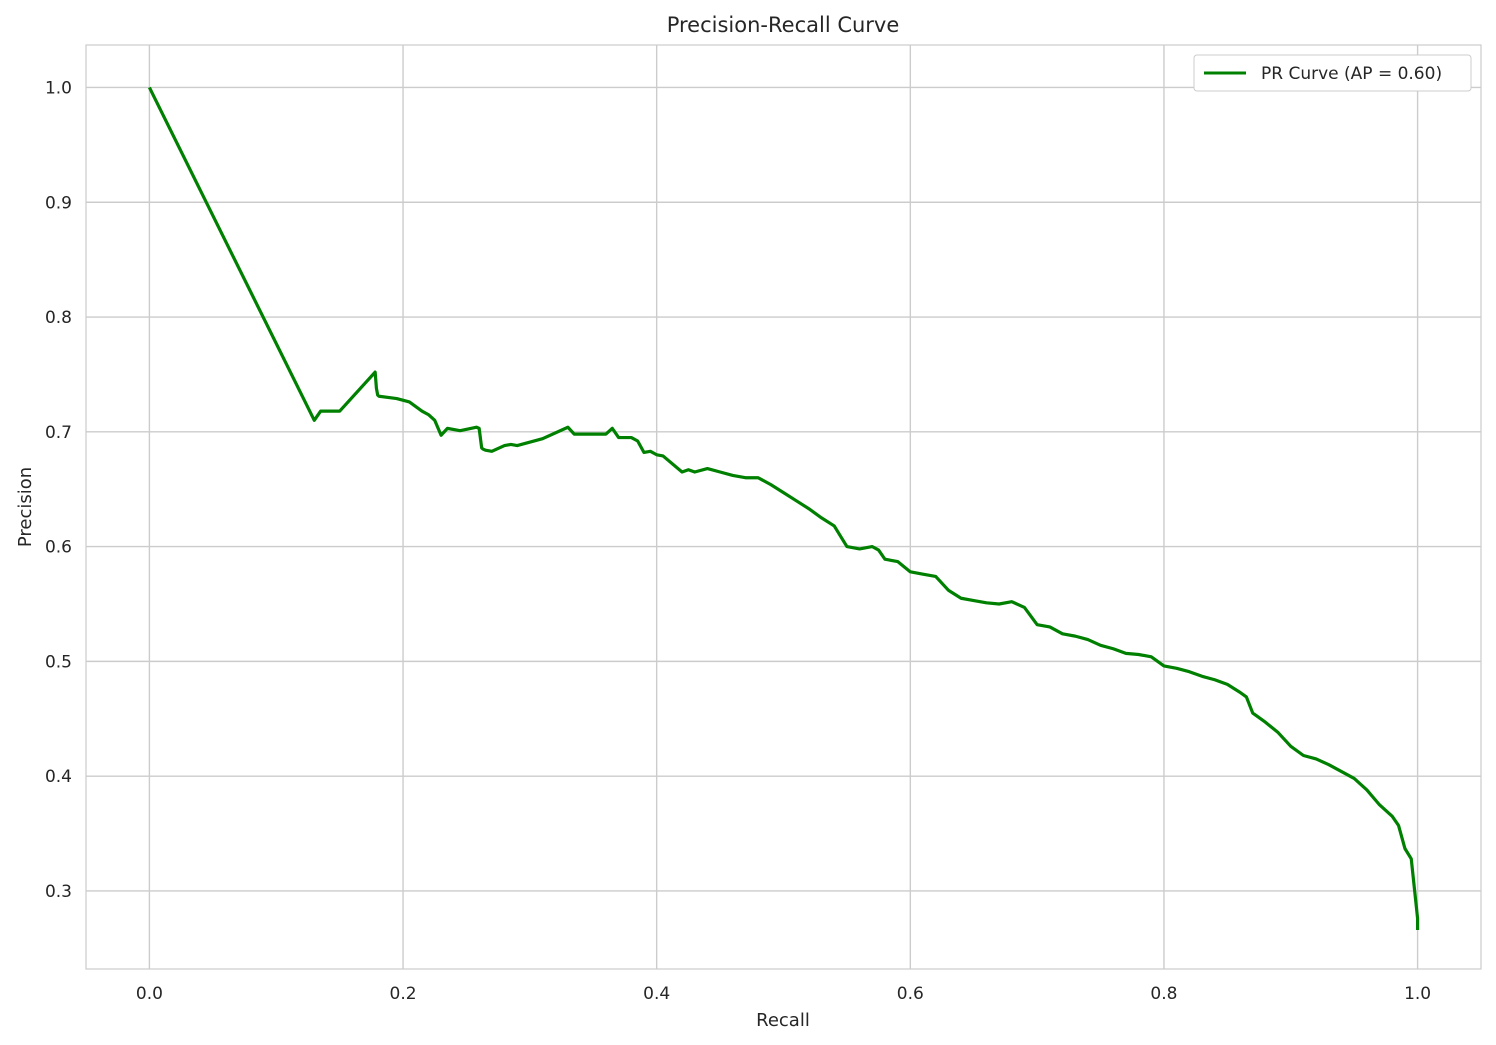 The height and width of the screenshot is (1045, 1496). What do you see at coordinates (149, 994) in the screenshot?
I see `x-tick-label: 0.0` at bounding box center [149, 994].